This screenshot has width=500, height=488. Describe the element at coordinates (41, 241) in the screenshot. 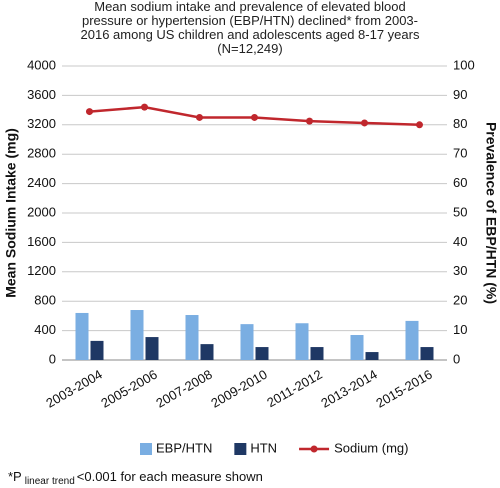

I see `y-tick-label: 1600` at that location.